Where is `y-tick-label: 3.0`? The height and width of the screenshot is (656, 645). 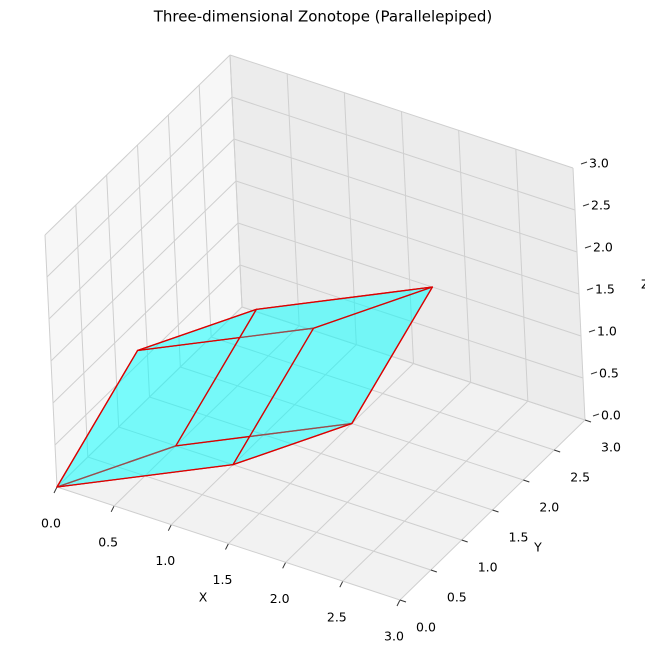
y-tick-label: 3.0 is located at coordinates (611, 447).